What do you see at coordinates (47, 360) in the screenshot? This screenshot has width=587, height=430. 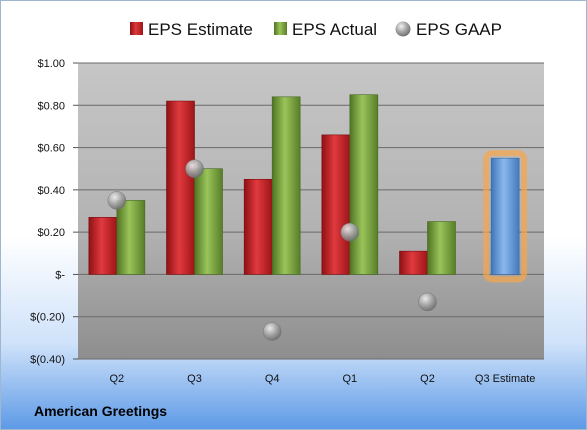 I see `y-tick-label: $(0.40)` at bounding box center [47, 360].